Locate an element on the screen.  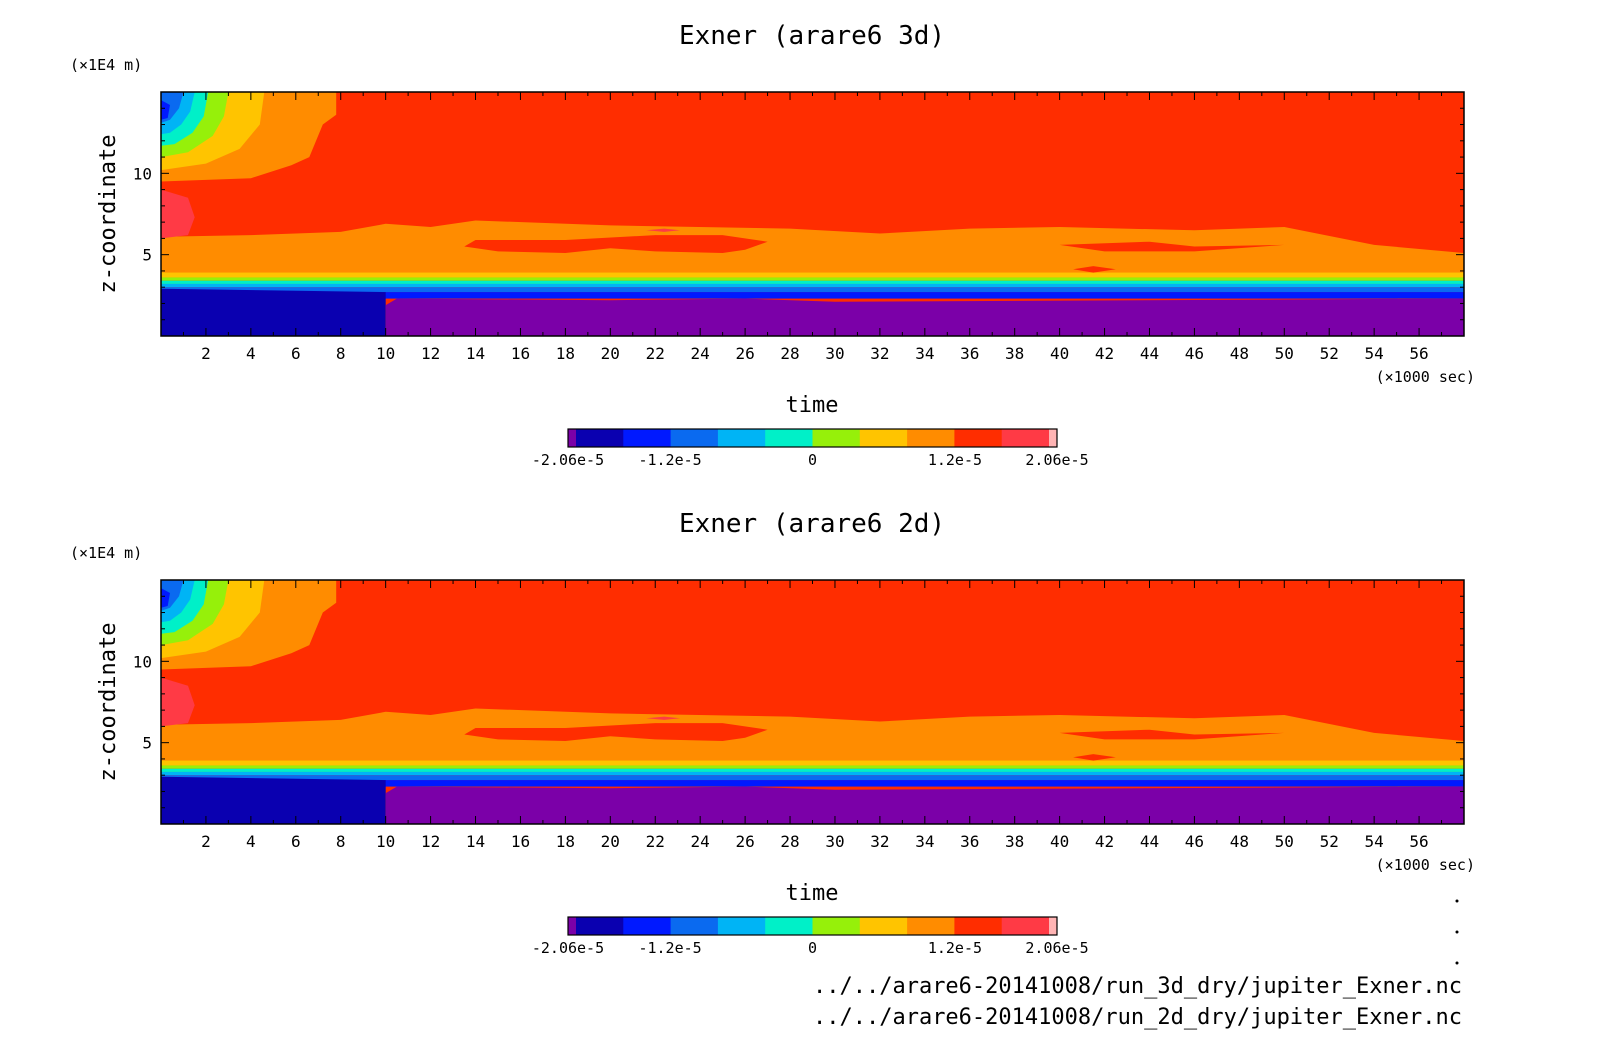
colorbar-tick-label: -2.06e-5 is located at coordinates (568, 948).